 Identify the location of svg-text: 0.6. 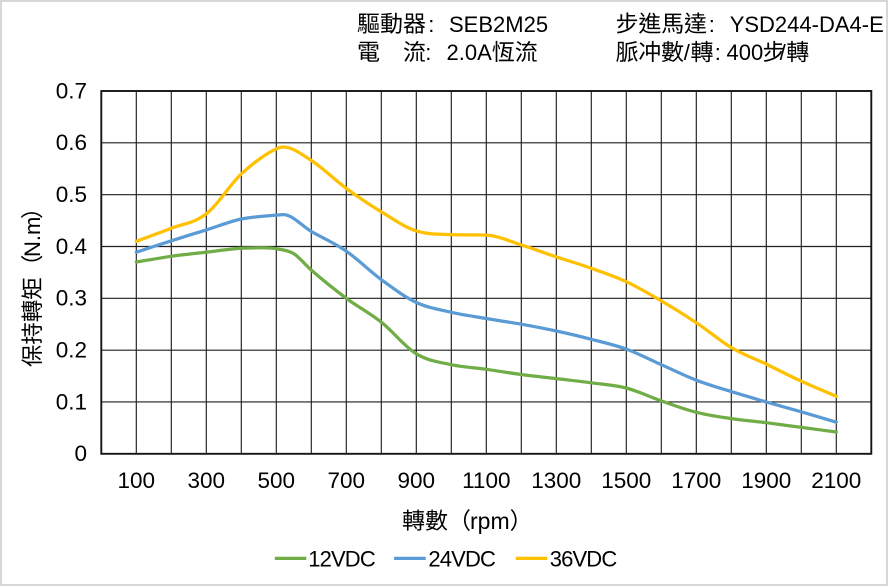
(71, 142).